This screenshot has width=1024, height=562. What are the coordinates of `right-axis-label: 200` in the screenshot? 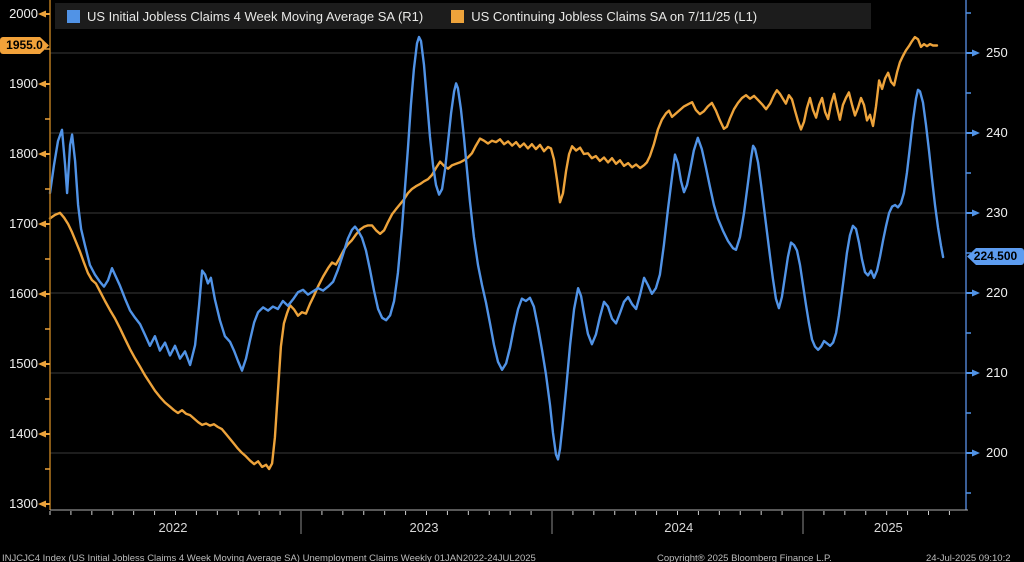 It's located at (997, 452).